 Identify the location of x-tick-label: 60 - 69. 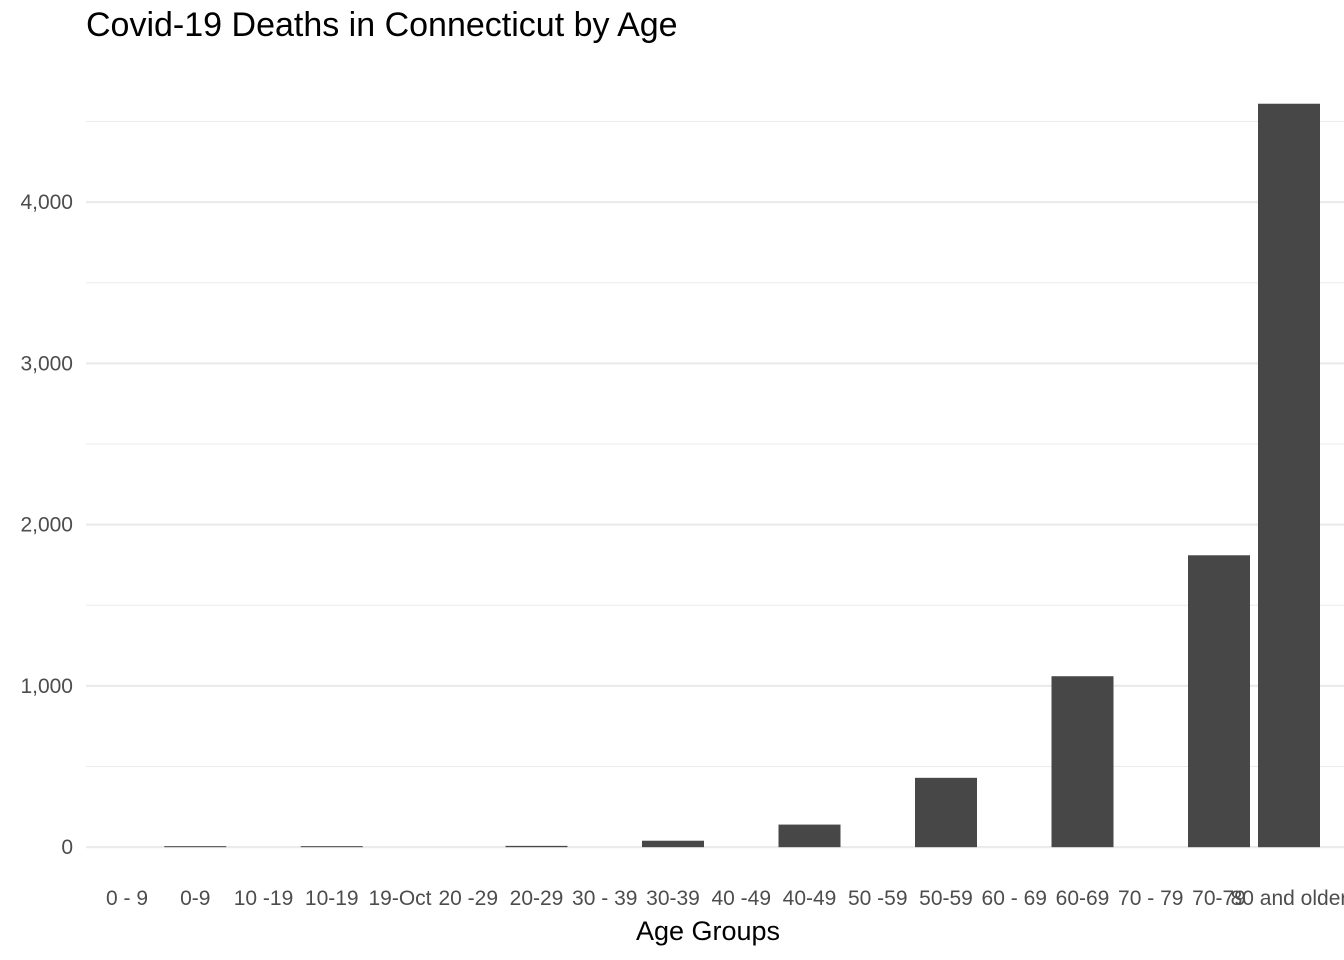
(1014, 898).